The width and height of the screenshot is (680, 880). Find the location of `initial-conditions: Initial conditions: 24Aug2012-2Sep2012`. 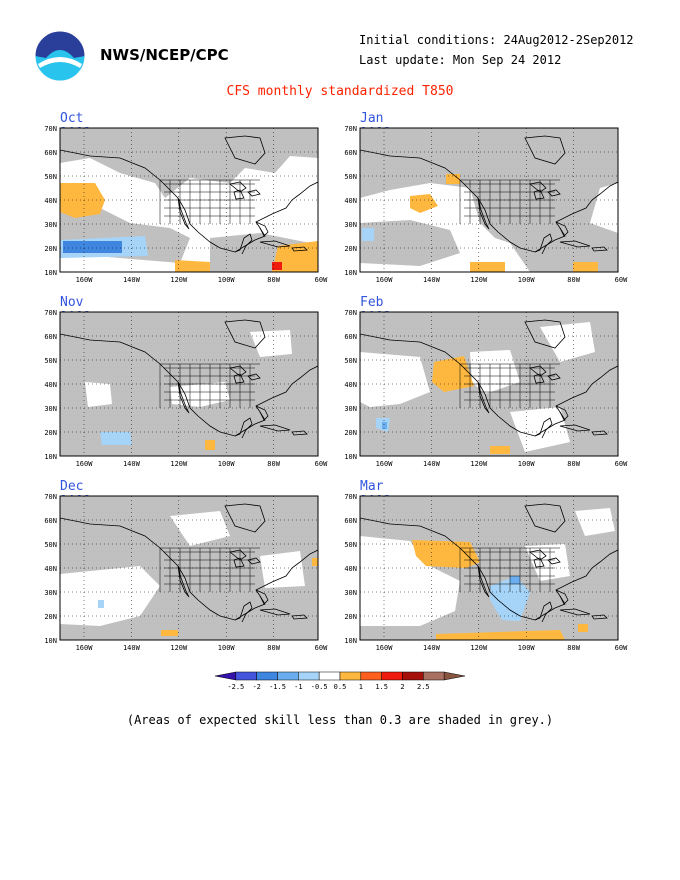

initial-conditions: Initial conditions: 24Aug2012-2Sep2012 is located at coordinates (496, 40).